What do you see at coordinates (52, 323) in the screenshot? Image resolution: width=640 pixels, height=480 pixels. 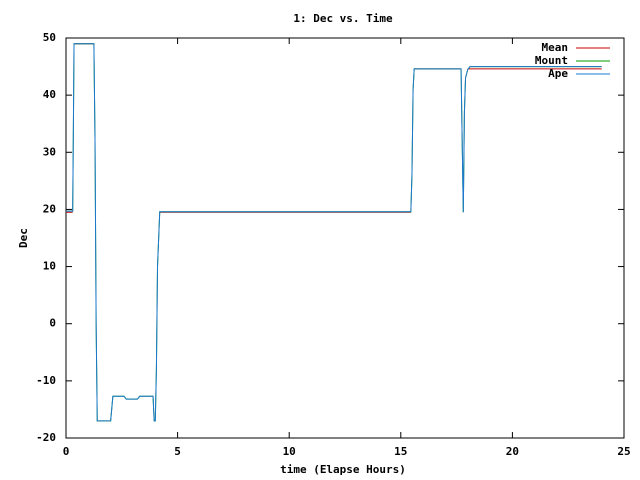 I see `y-tick-label: 0` at bounding box center [52, 323].